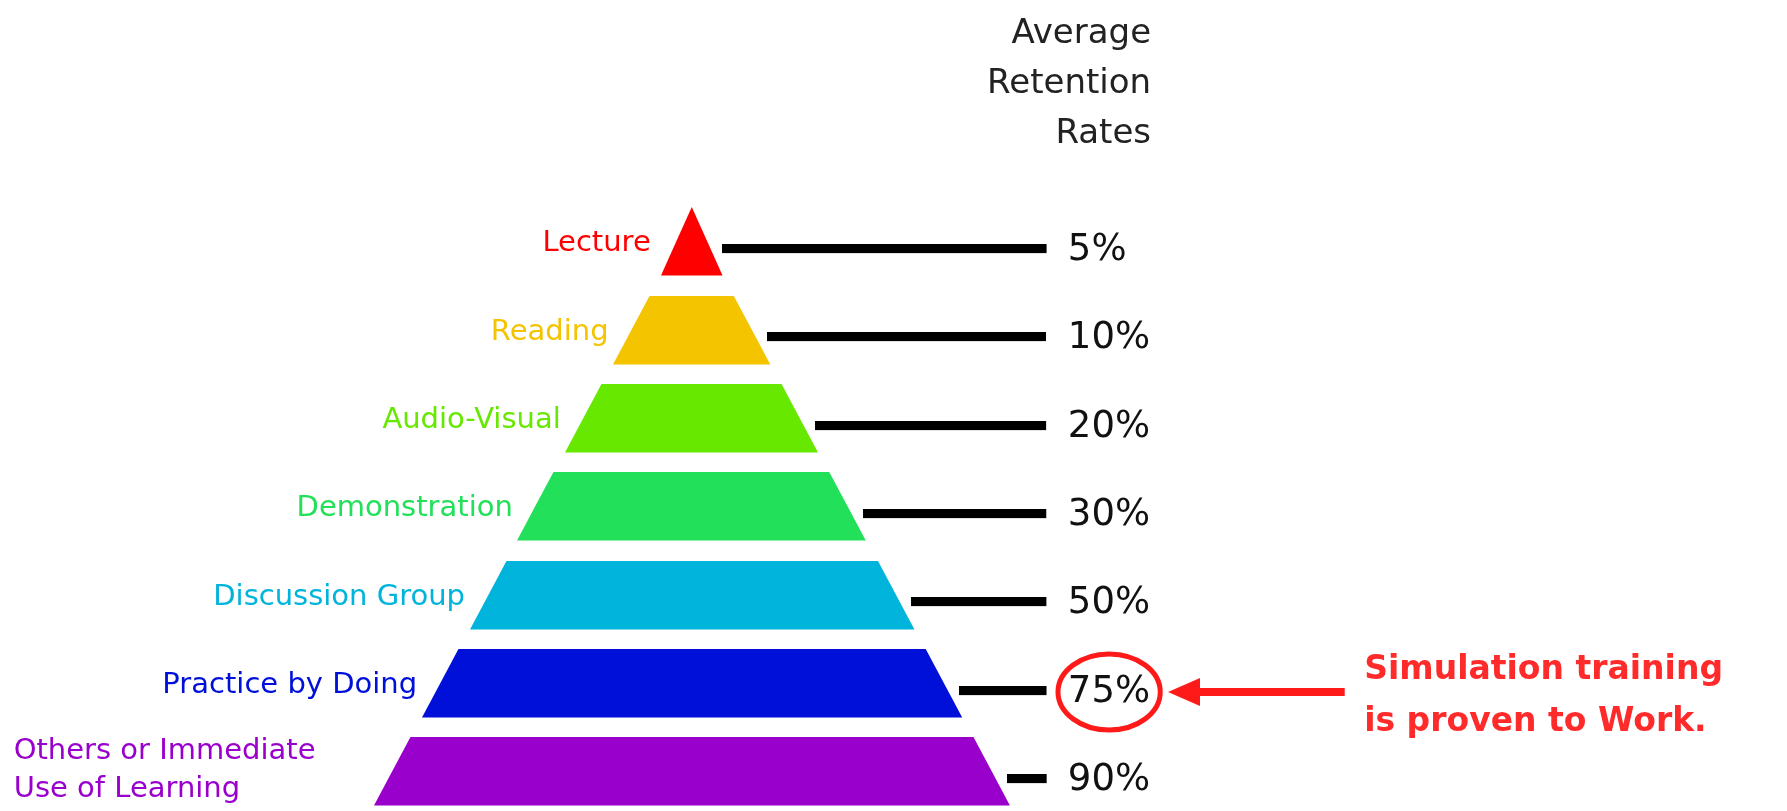  I want to click on data-label: 5%, so click(1097, 248).